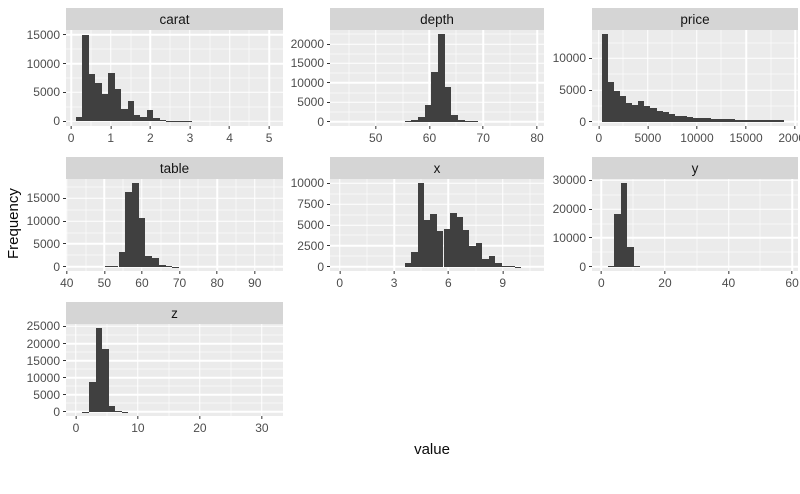  What do you see at coordinates (200, 425) in the screenshot?
I see `x-tick: 20` at bounding box center [200, 425].